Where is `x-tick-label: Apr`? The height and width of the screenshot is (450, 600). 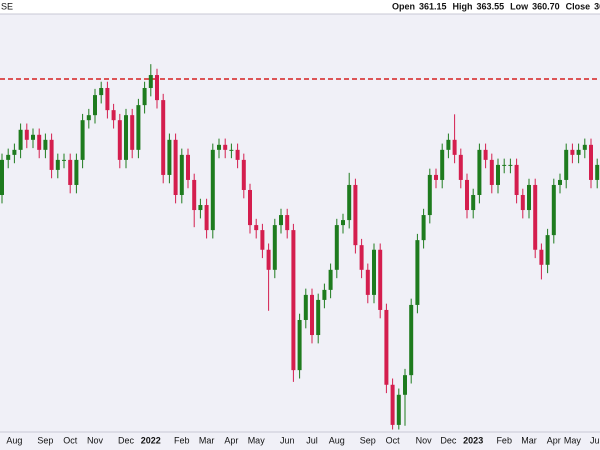
x-tick-label: Apr is located at coordinates (554, 440).